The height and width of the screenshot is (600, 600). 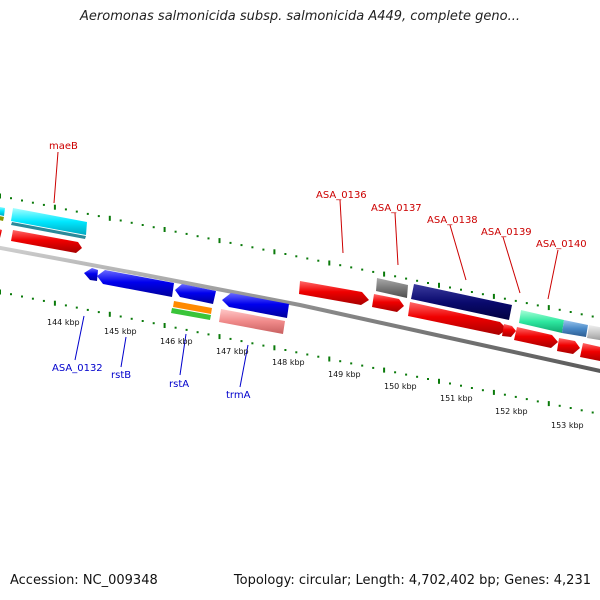 I want to click on gene-rstA-orange, so click(x=192, y=307).